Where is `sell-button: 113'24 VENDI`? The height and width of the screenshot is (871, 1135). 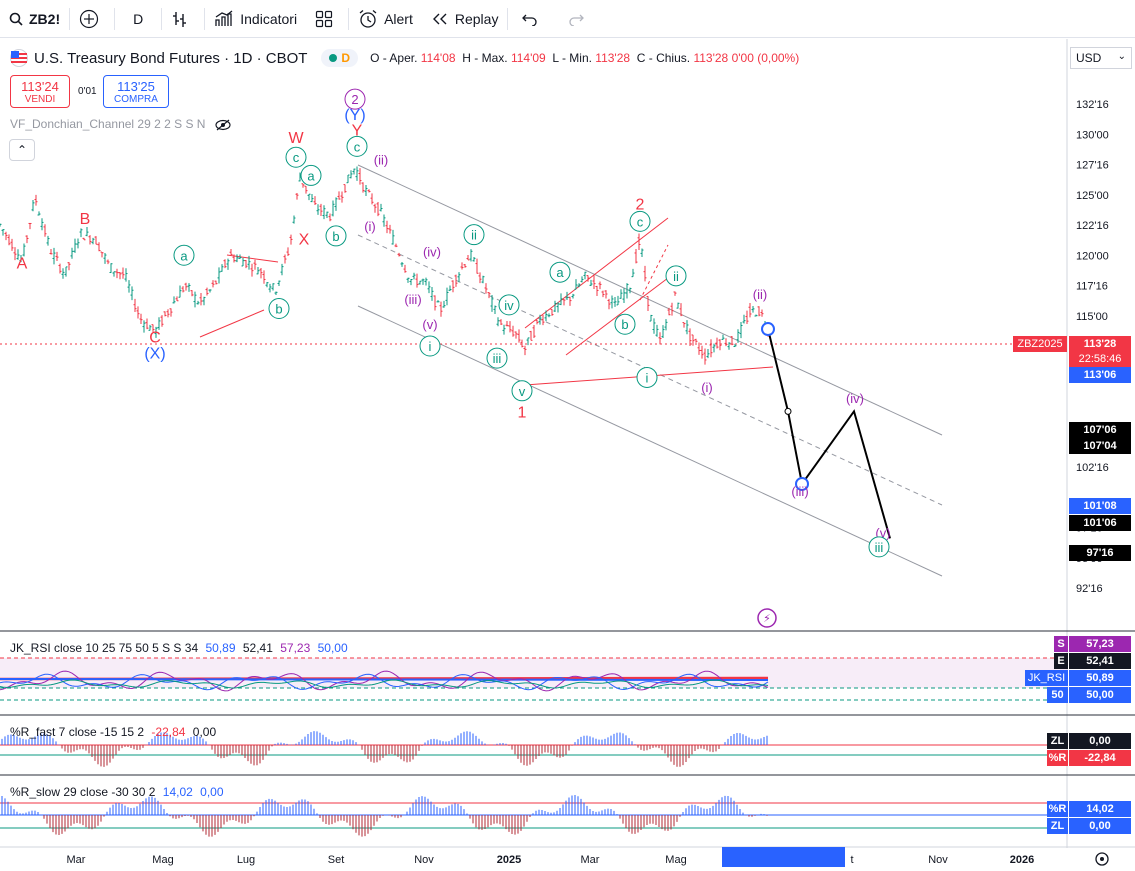
sell-button: 113'24 VENDI is located at coordinates (40, 91).